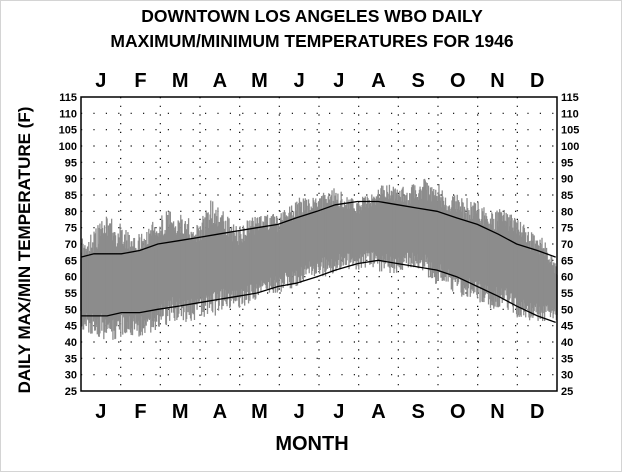 Image resolution: width=624 pixels, height=474 pixels. What do you see at coordinates (71, 376) in the screenshot?
I see `y-tick-label-left: 30` at bounding box center [71, 376].